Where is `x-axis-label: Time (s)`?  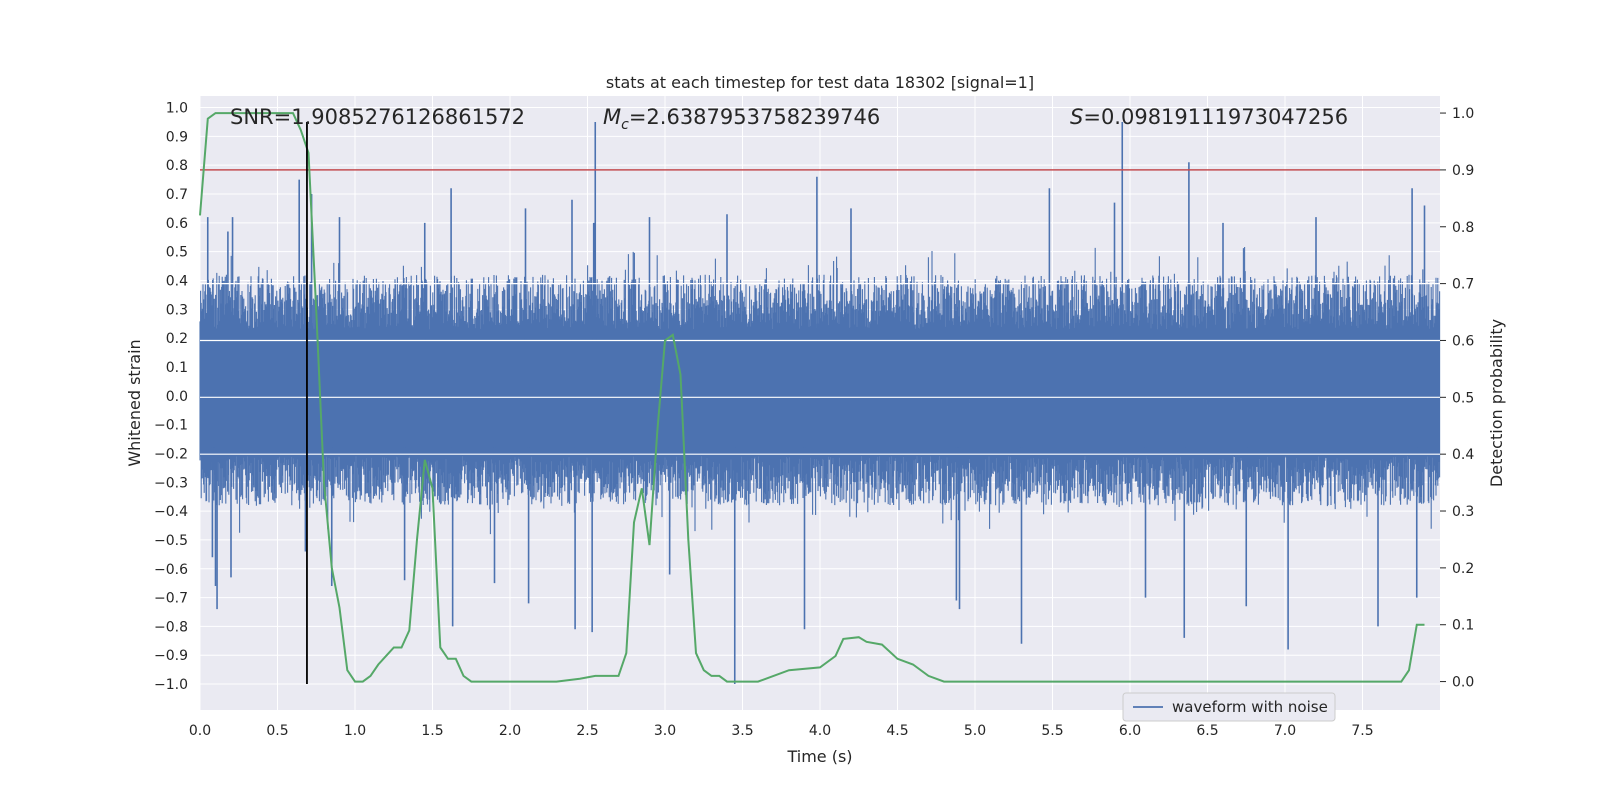
x-axis-label: Time (s) is located at coordinates (819, 756).